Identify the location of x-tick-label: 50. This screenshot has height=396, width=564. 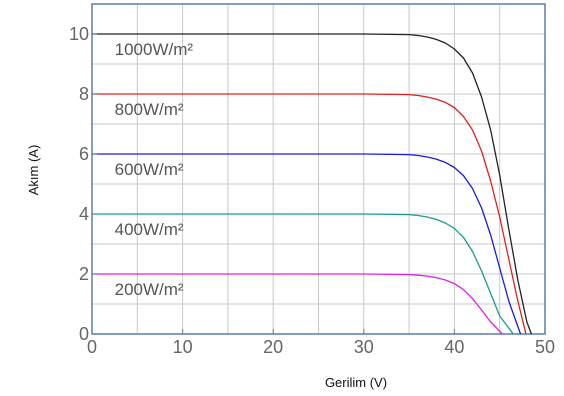
(545, 347).